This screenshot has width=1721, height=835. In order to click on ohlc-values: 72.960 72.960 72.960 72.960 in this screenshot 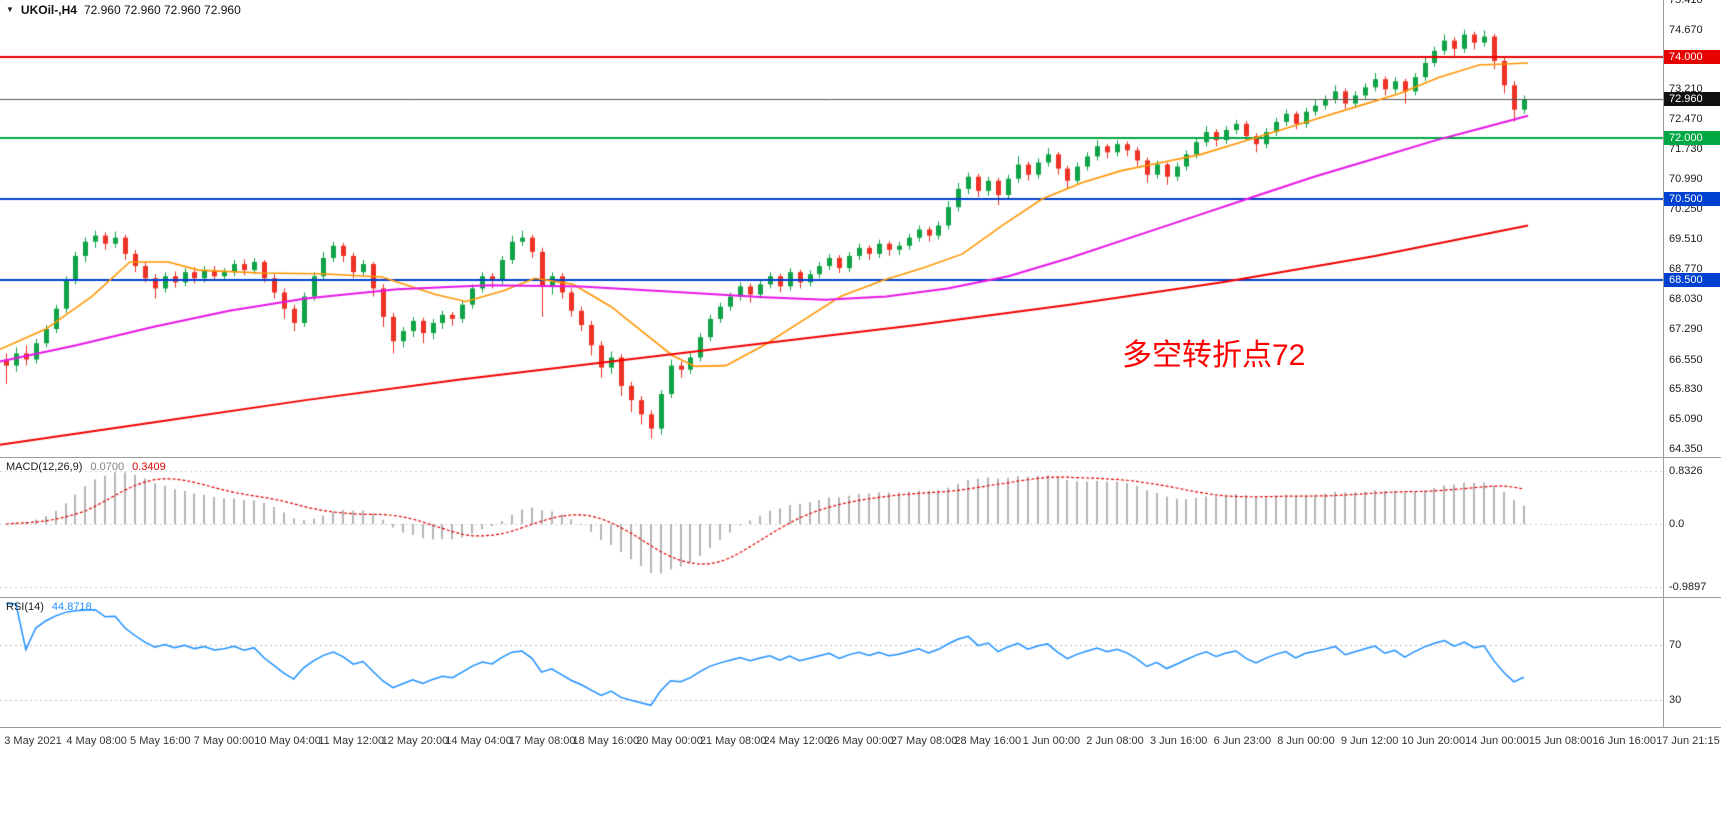, I will do `click(162, 10)`.